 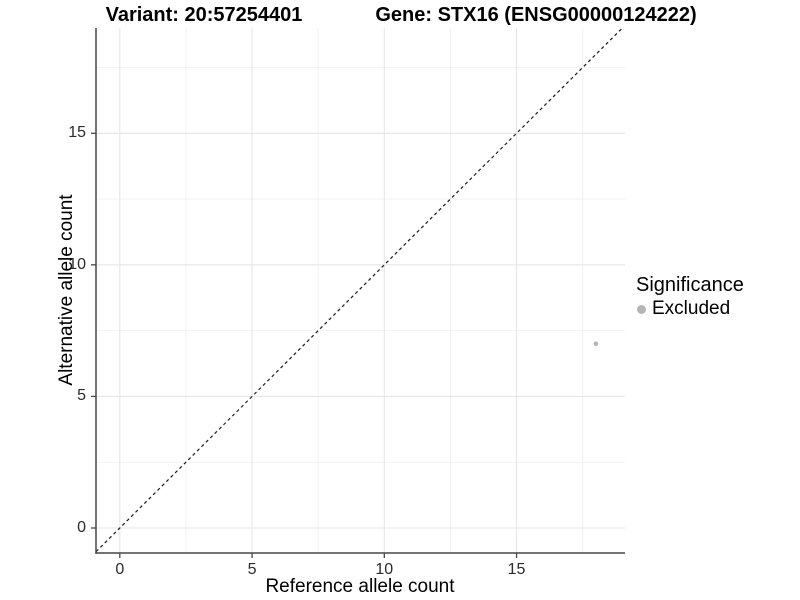 I want to click on legend-item-excluded: Excluded, so click(x=690, y=309).